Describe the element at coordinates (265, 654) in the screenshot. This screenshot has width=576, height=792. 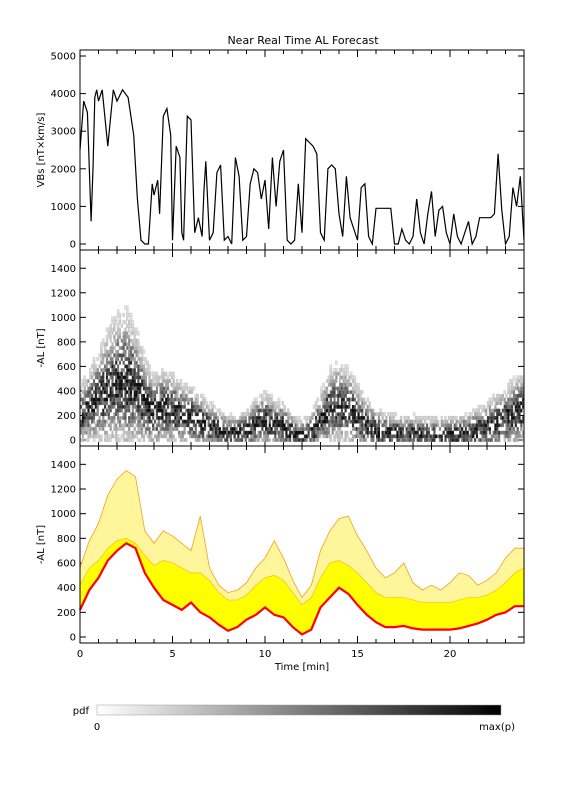
I see `x-tick-label: 10` at that location.